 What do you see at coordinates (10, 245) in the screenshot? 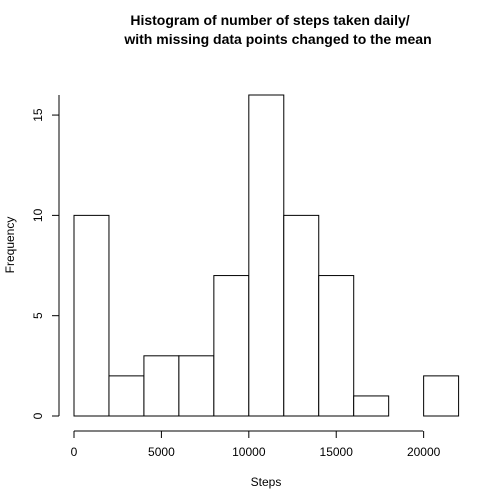
I see `y-axis-label: Frequency` at bounding box center [10, 245].